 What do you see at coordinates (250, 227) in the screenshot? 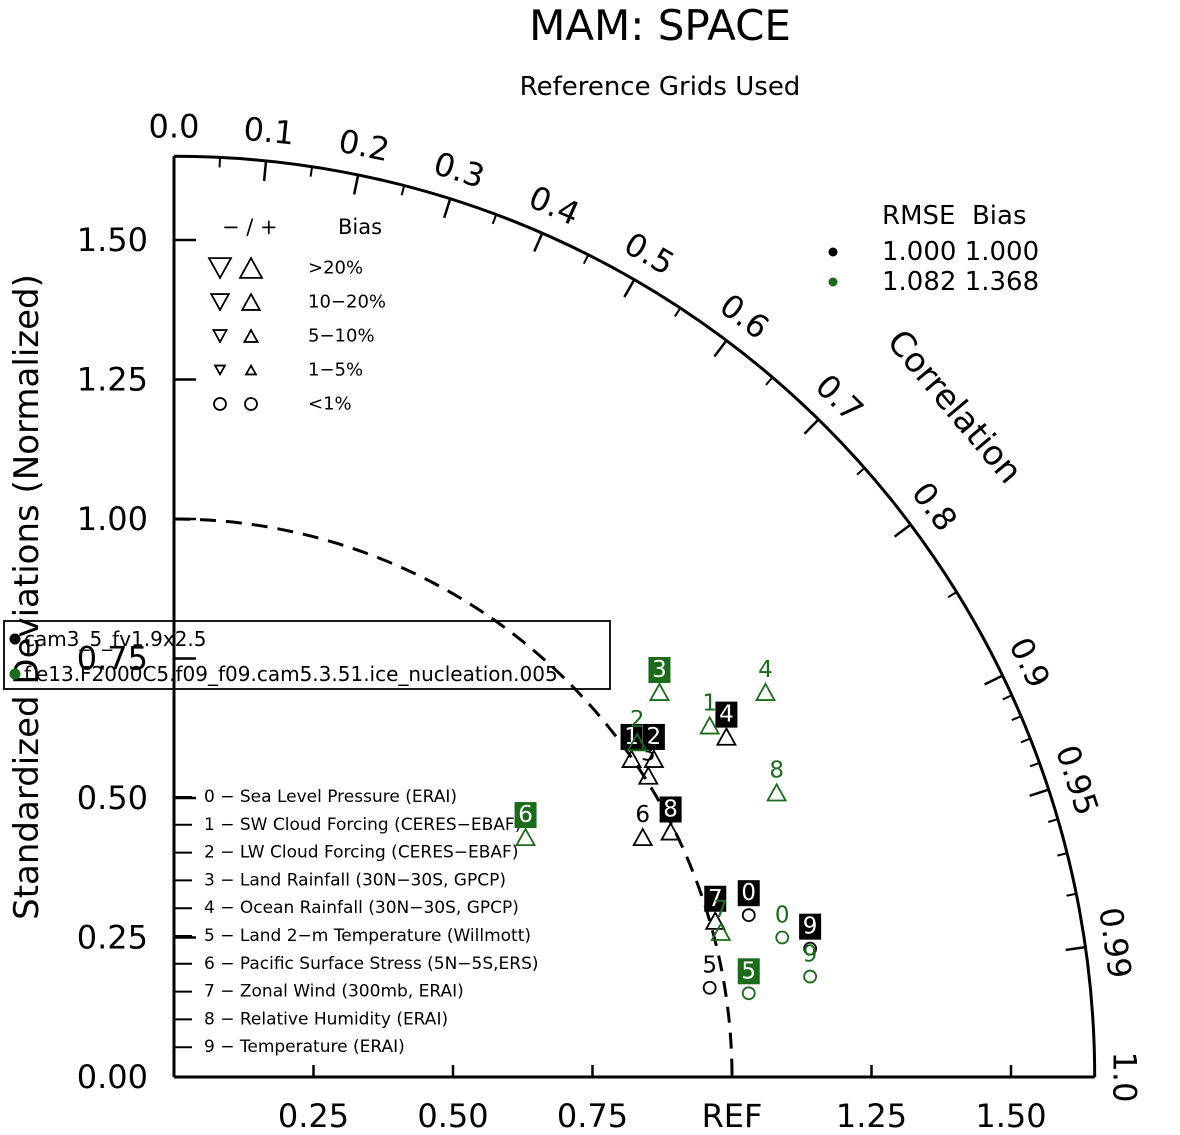
I see `bias-legend-sign-header: − / +` at bounding box center [250, 227].